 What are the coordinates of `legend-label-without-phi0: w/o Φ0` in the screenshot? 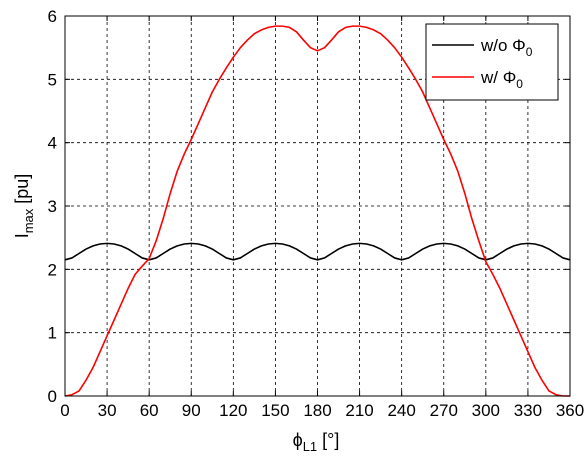 It's located at (506, 47).